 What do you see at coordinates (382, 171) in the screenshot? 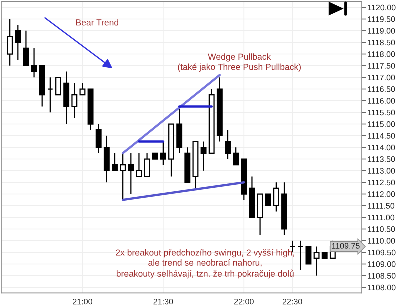
I see `y-tick-label: 1113.00` at bounding box center [382, 171].